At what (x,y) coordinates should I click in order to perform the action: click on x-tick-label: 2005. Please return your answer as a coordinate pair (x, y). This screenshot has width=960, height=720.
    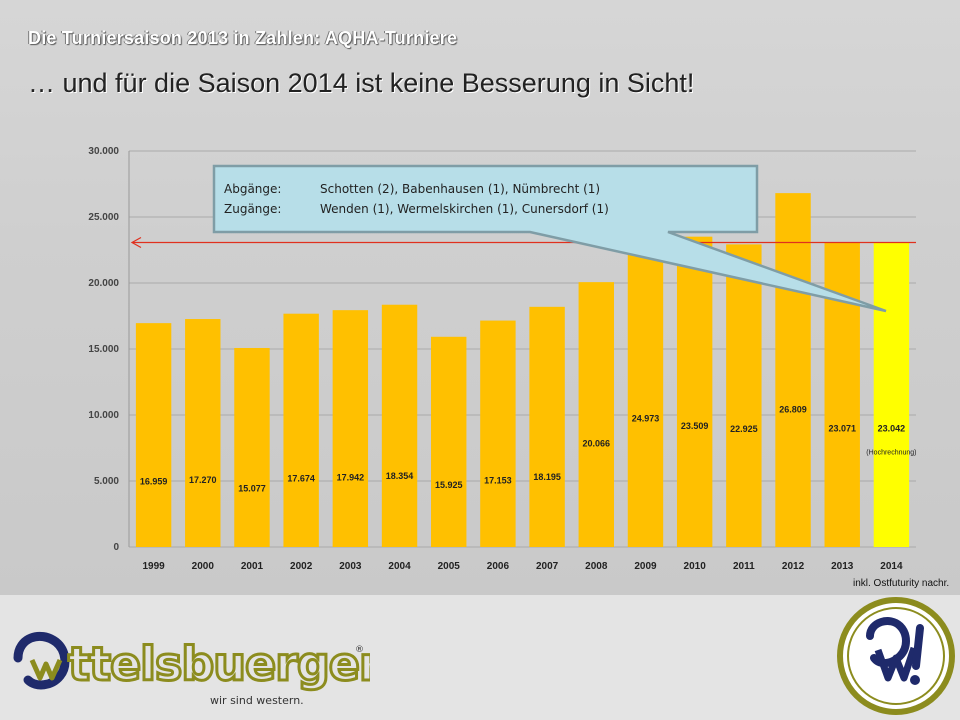
    Looking at the image, I should click on (449, 566).